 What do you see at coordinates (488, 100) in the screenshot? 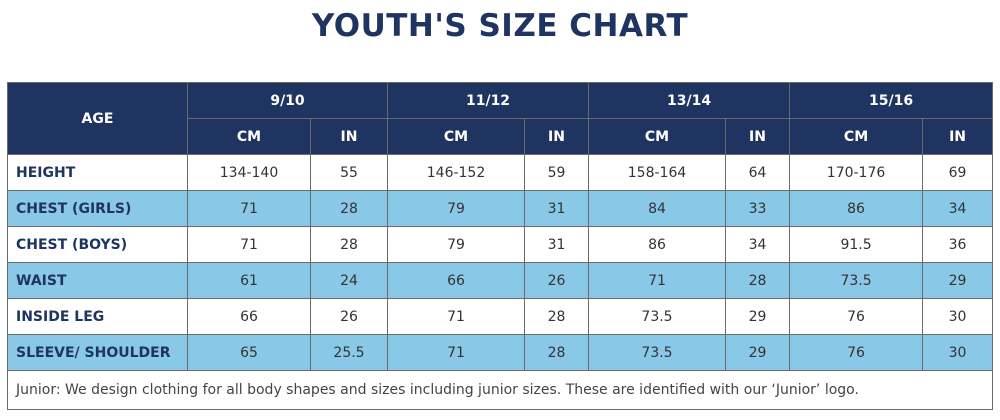
I see `age-group-header: 11/12` at bounding box center [488, 100].